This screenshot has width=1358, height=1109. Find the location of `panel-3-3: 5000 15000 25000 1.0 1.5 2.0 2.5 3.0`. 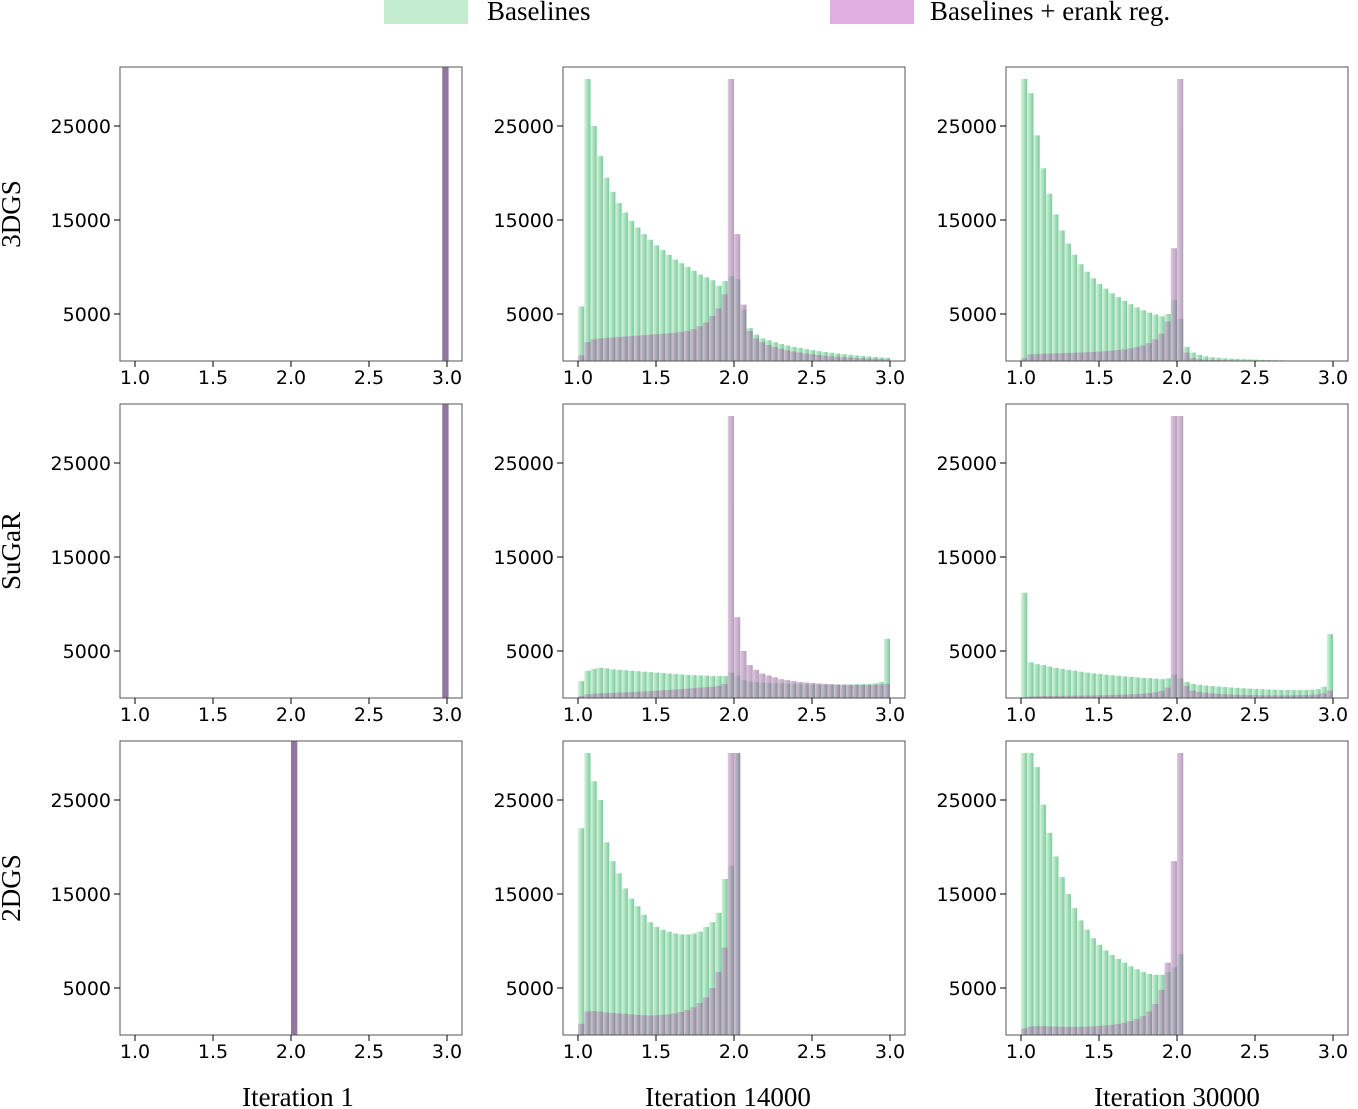

panel-3-3: 5000 15000 25000 1.0 1.5 2.0 2.5 3.0 is located at coordinates (1143, 901).